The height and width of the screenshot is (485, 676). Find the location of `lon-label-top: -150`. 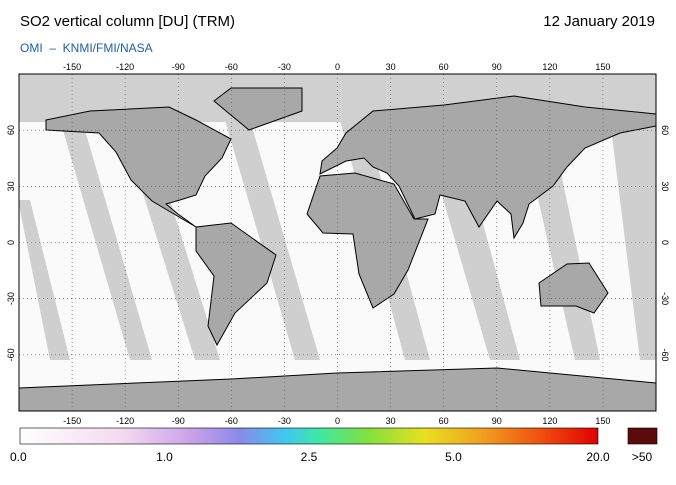

lon-label-top: -150 is located at coordinates (72, 67).